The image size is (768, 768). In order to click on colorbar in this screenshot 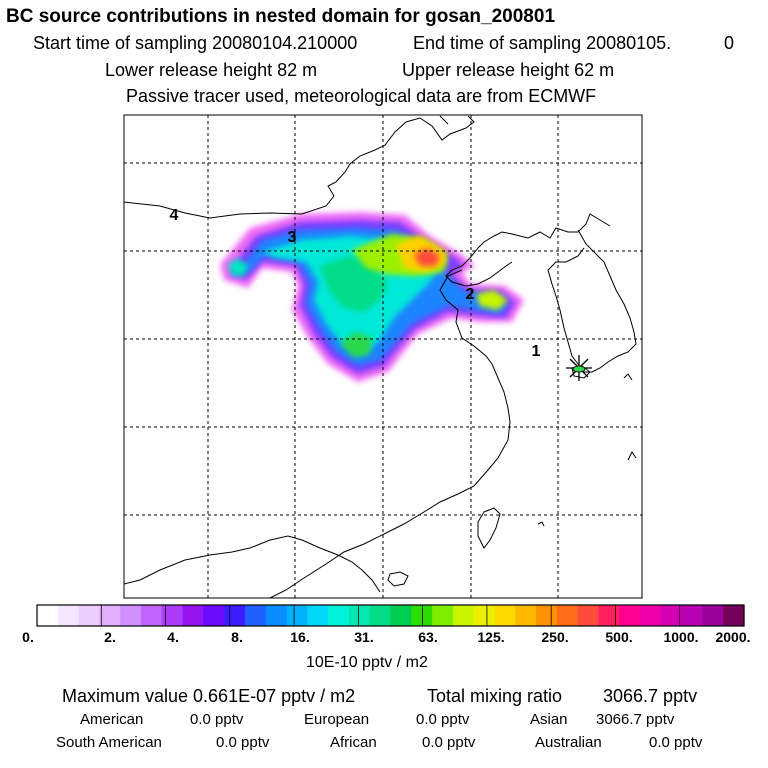, I will do `click(391, 615)`.